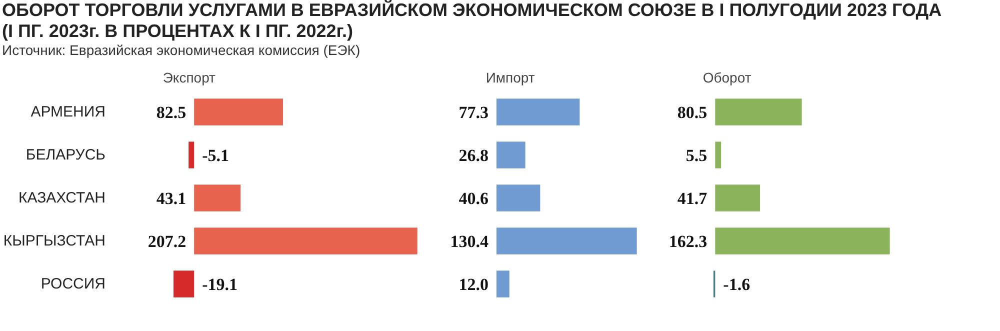  Describe the element at coordinates (182, 50) in the screenshot. I see `text: Источник: Евразийская экономическая комиссия (ЕЭК)` at that location.